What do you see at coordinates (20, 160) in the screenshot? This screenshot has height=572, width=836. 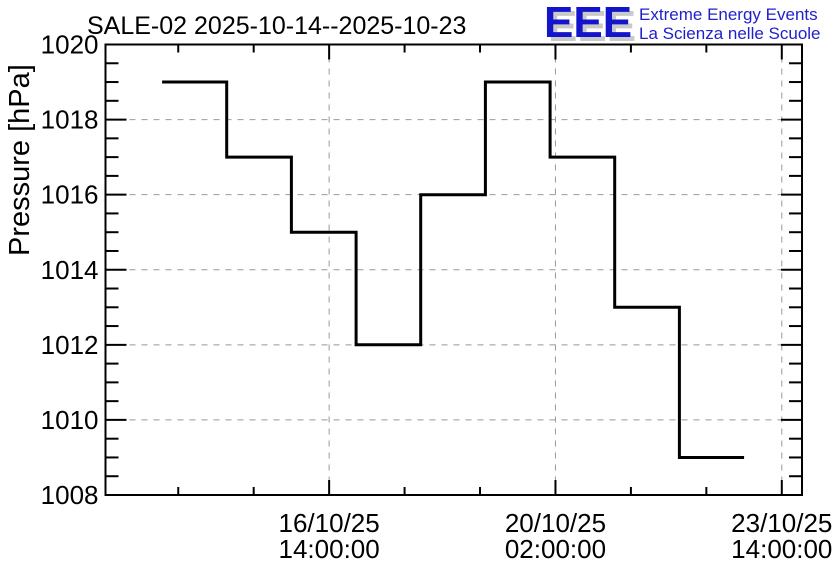 I see `y-axis-title: Pressure [hPa]` at bounding box center [20, 160].